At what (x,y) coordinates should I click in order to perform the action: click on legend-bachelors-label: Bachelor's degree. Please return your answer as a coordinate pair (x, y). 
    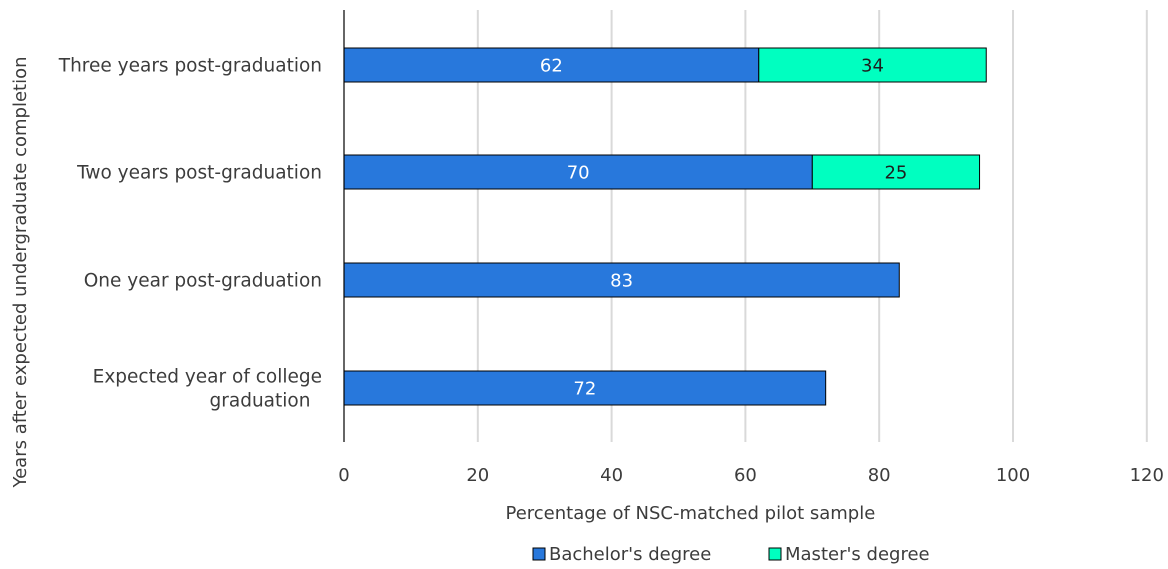
    Looking at the image, I should click on (630, 554).